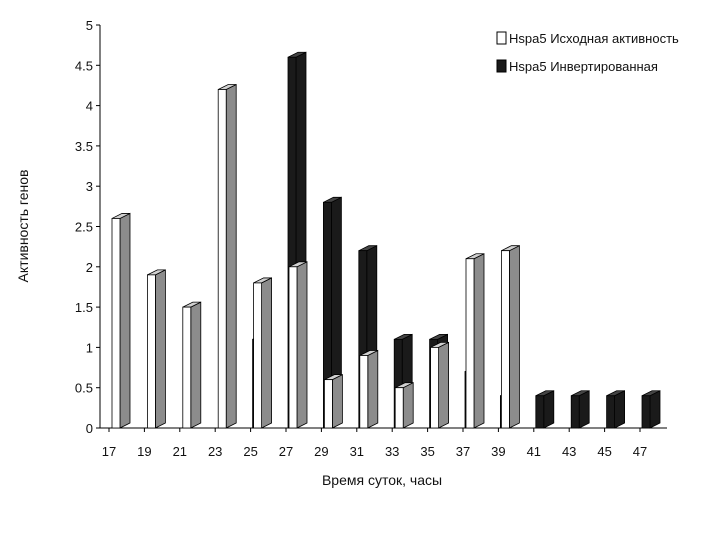 Image resolution: width=720 pixels, height=540 pixels. What do you see at coordinates (89, 186) in the screenshot?
I see `y-tick-label: 3` at bounding box center [89, 186].